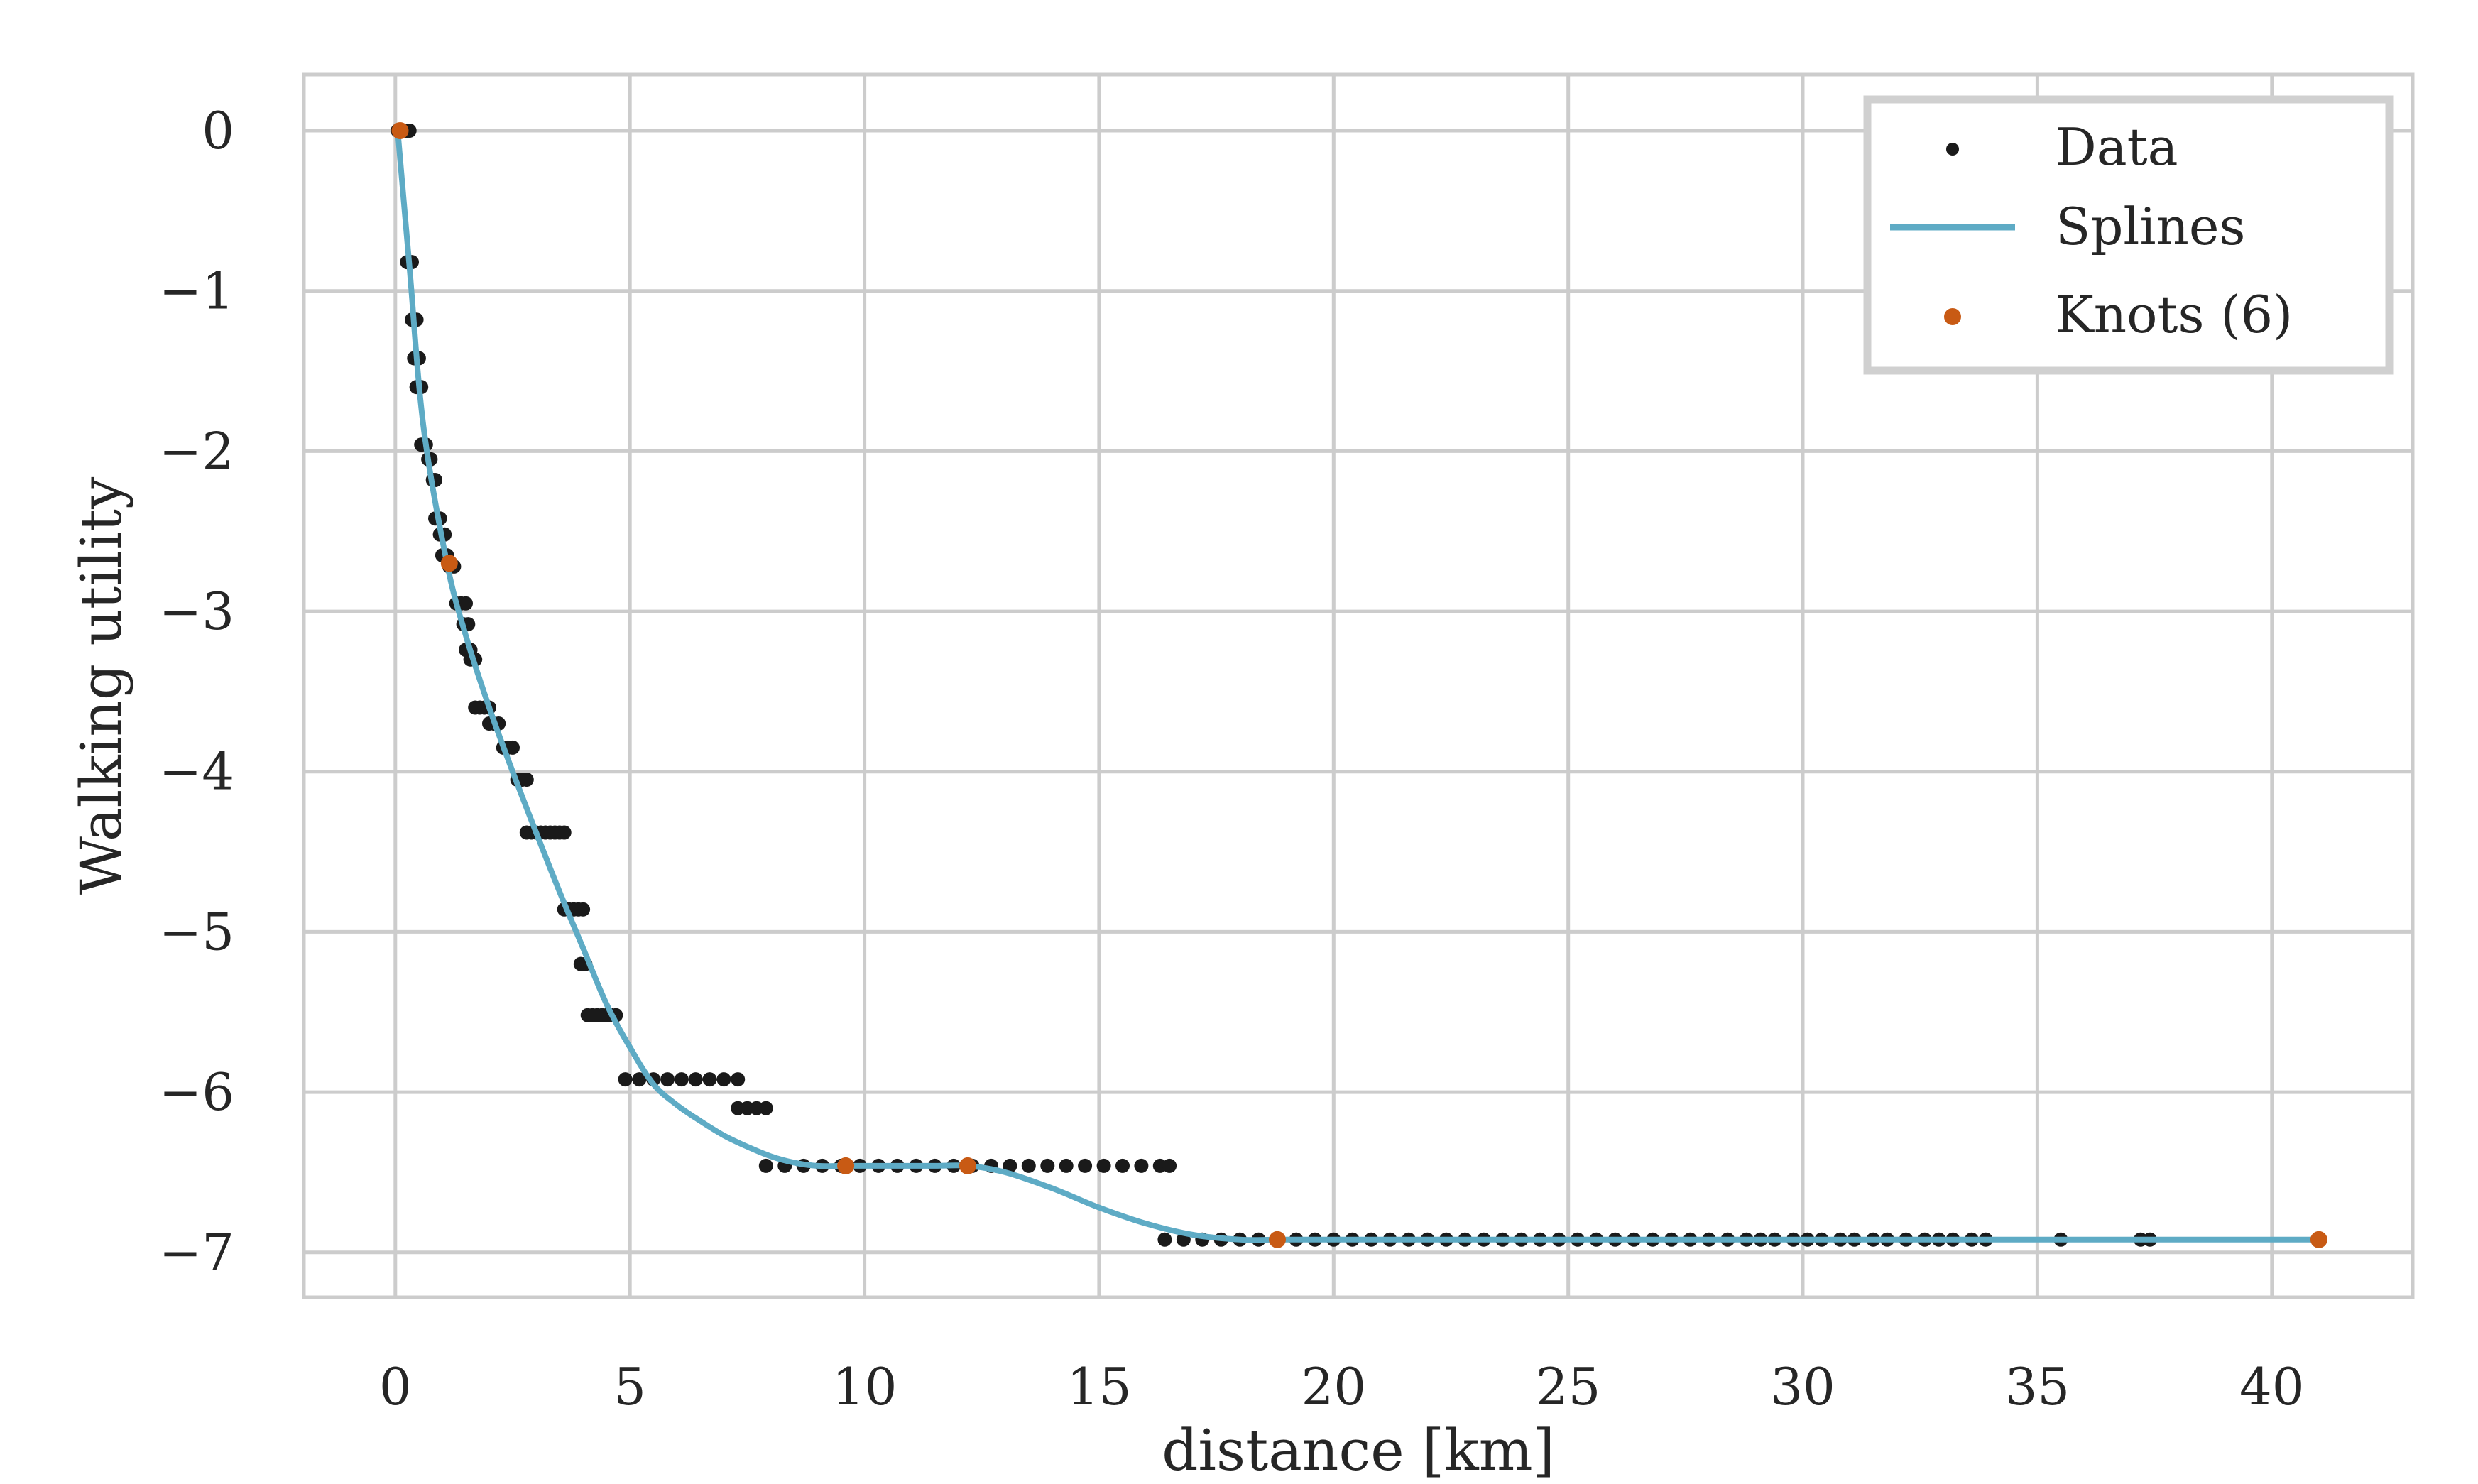  What do you see at coordinates (218, 130) in the screenshot?
I see `y-tick-label: 0` at bounding box center [218, 130].